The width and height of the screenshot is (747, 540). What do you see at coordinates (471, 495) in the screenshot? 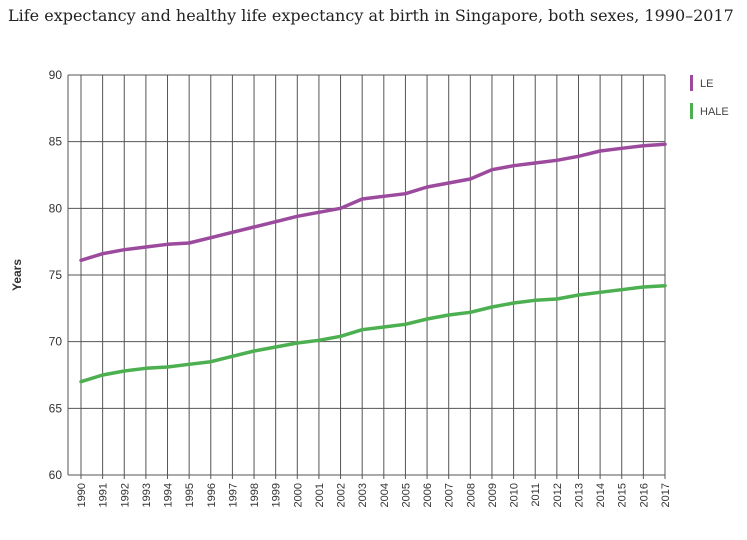
I see `x-tick-label: 2008` at bounding box center [471, 495].